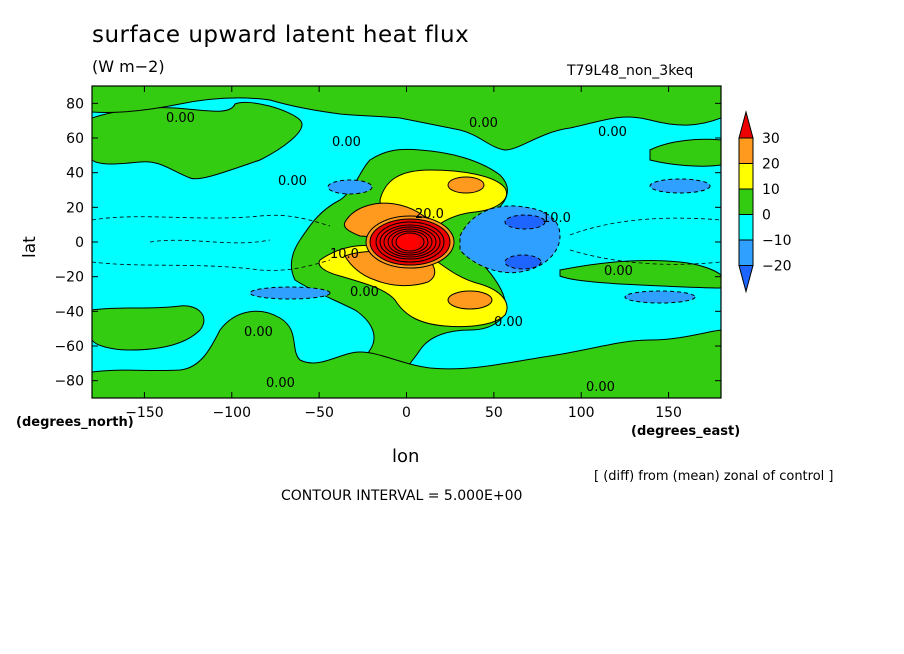  Describe the element at coordinates (75, 139) in the screenshot. I see `y-tick-label: 60` at that location.